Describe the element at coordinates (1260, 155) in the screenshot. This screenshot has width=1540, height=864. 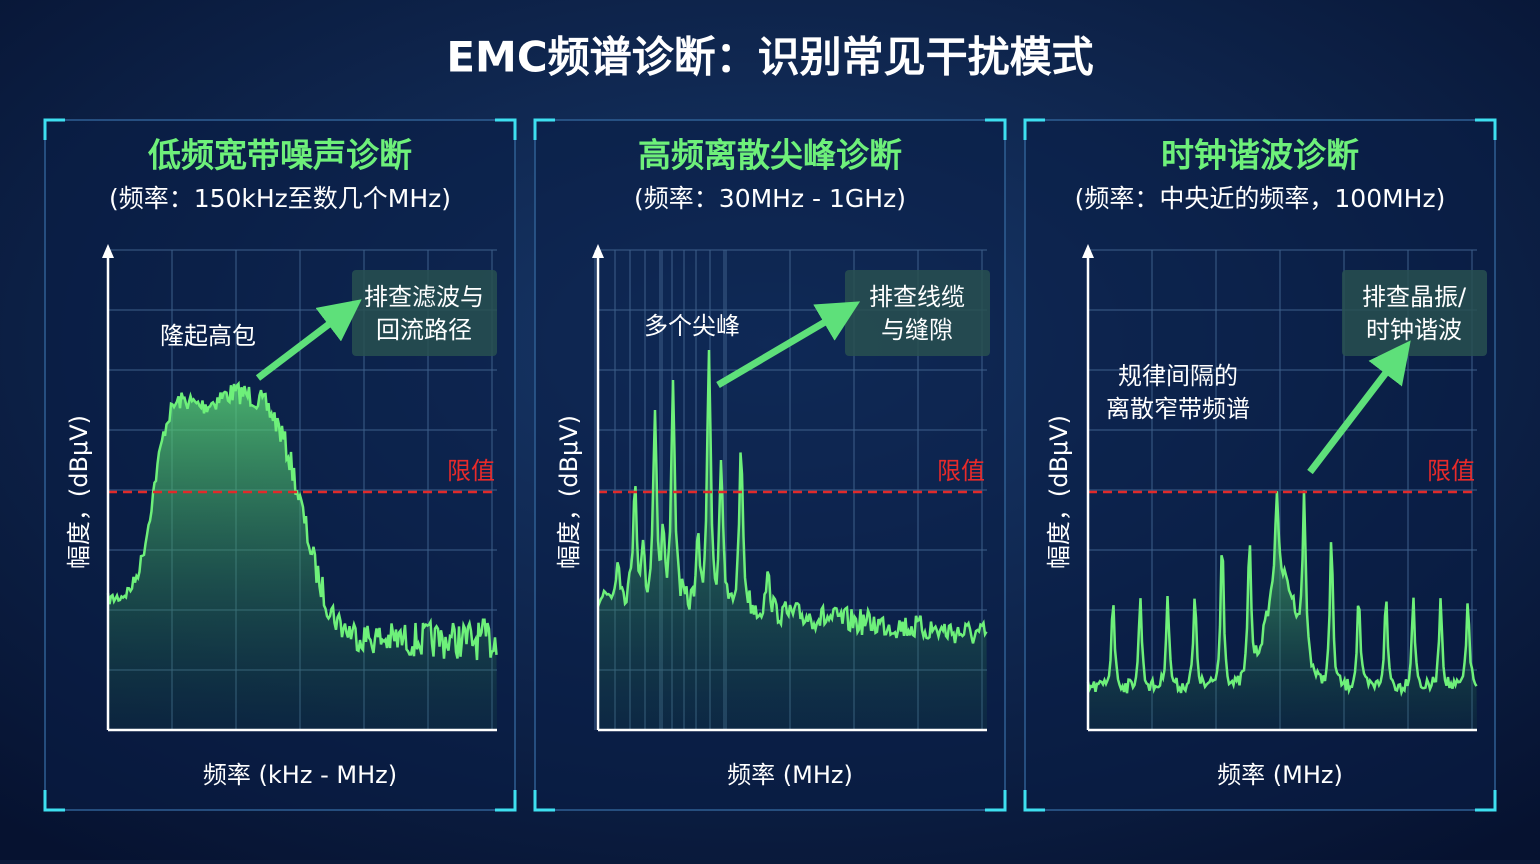
I see `panel-title: 时钟谐波诊断` at that location.